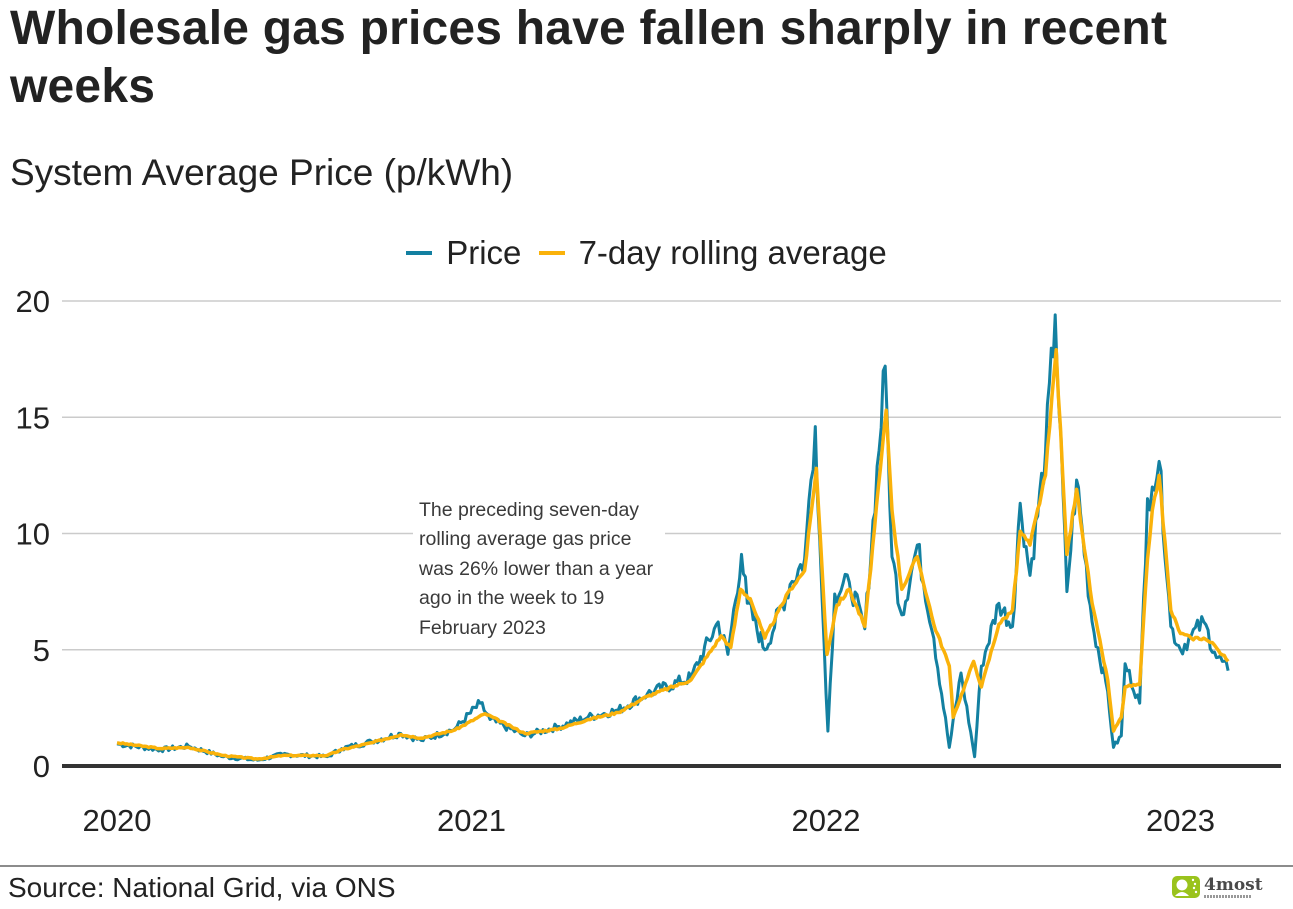  Describe the element at coordinates (649, 820) in the screenshot. I see `x-axis-ticks: 2020 2021 2022 2023` at that location.